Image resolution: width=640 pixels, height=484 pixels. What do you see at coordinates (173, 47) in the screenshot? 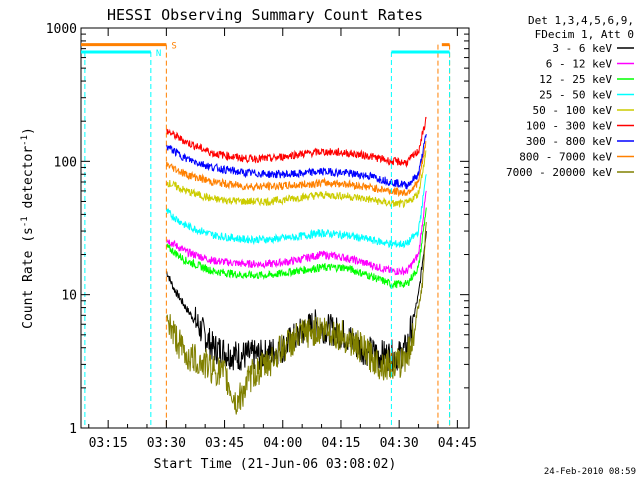
I see `state-bar-label: S` at bounding box center [173, 47].